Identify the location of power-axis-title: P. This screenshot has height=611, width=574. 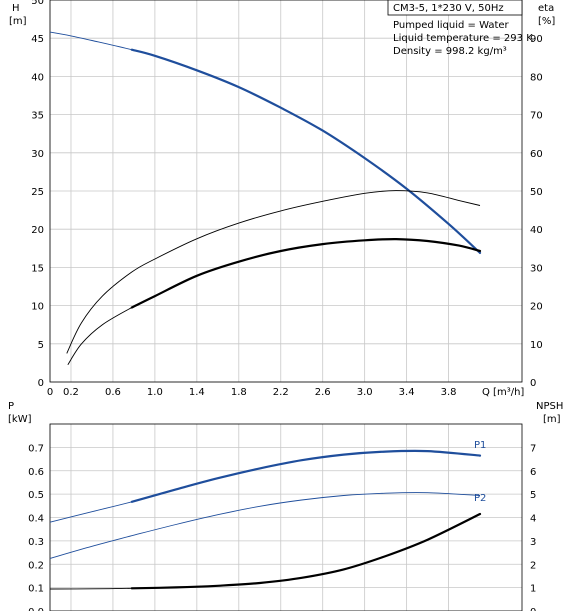
(11, 406).